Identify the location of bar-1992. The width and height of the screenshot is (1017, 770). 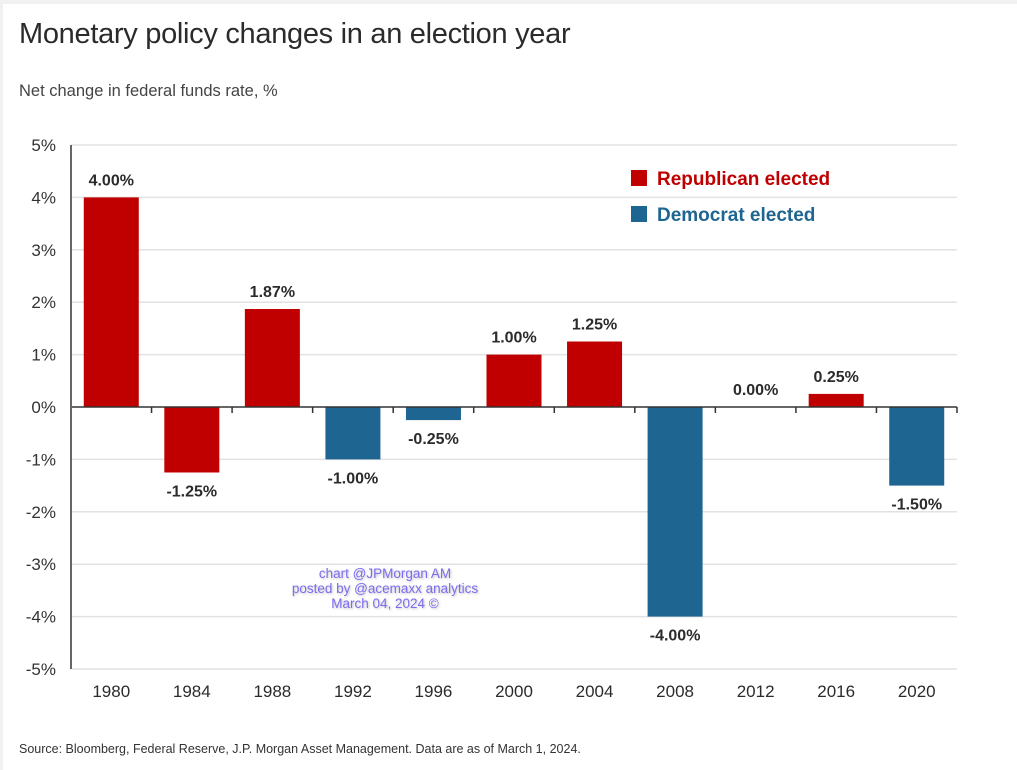
(353, 433).